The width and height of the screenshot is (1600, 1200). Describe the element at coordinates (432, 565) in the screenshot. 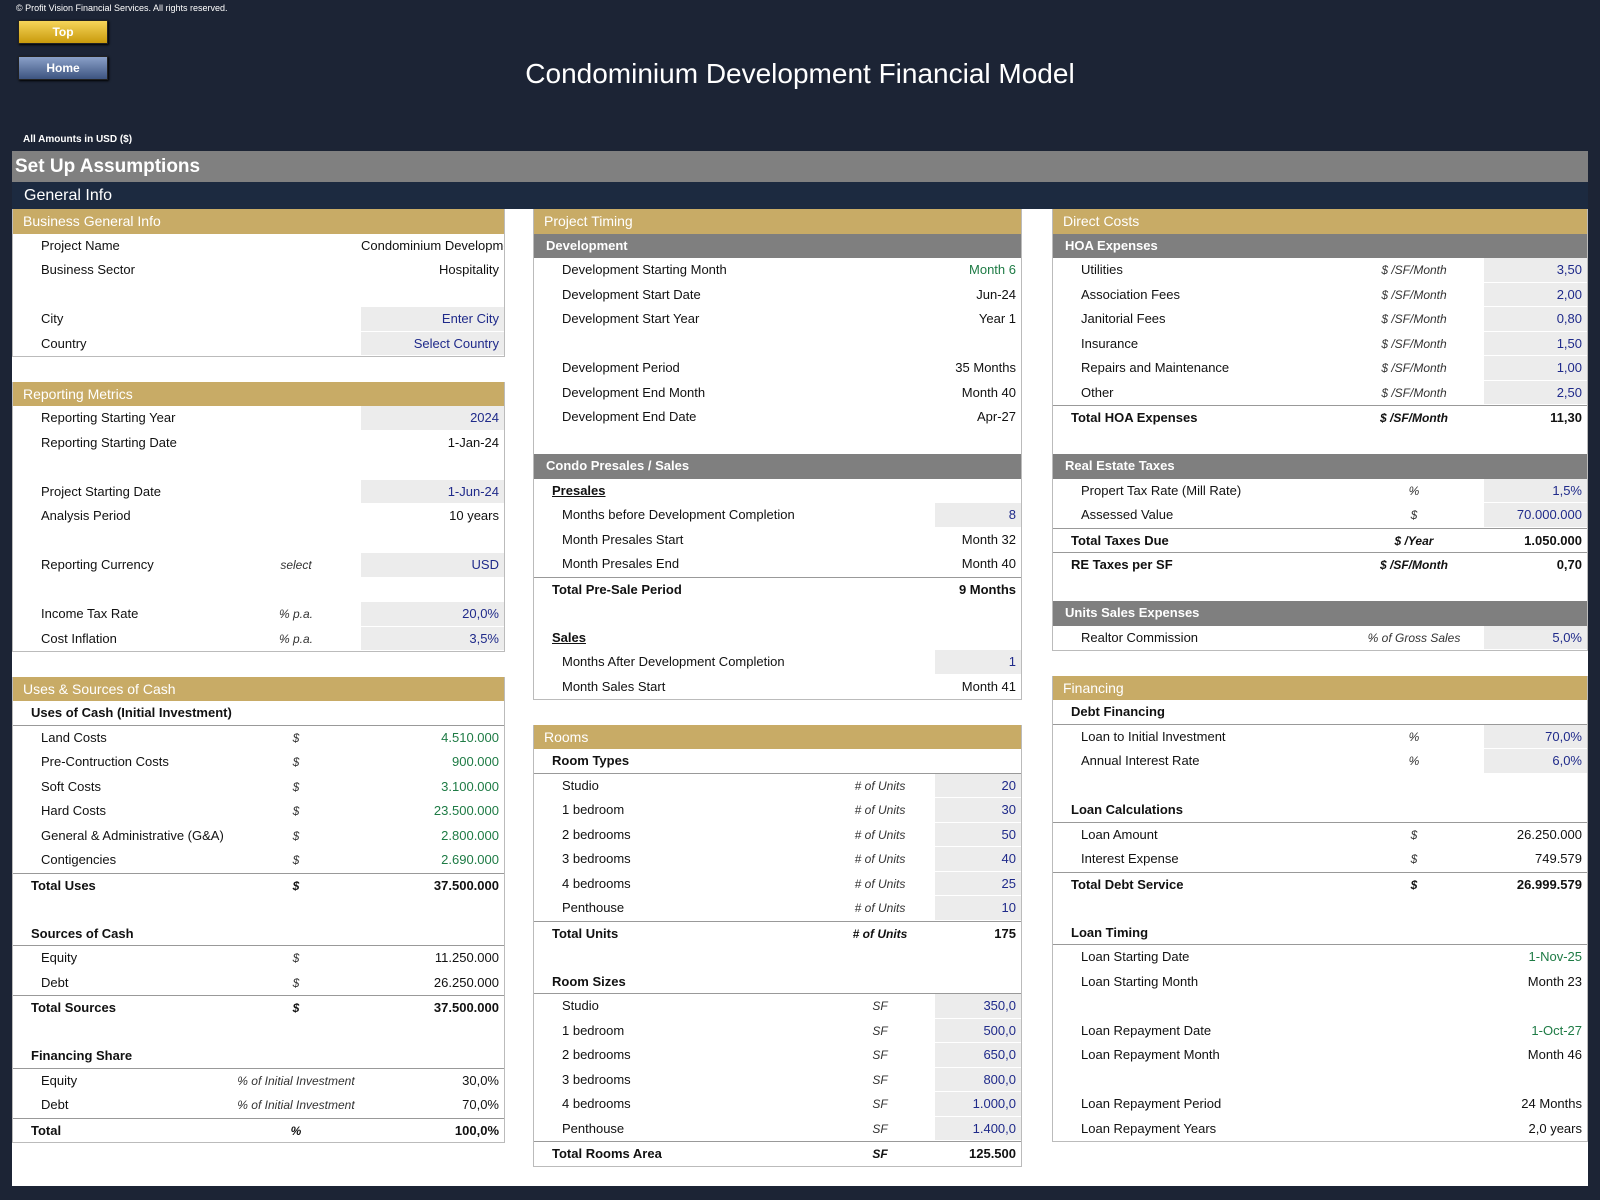

I see `value: USD` at that location.